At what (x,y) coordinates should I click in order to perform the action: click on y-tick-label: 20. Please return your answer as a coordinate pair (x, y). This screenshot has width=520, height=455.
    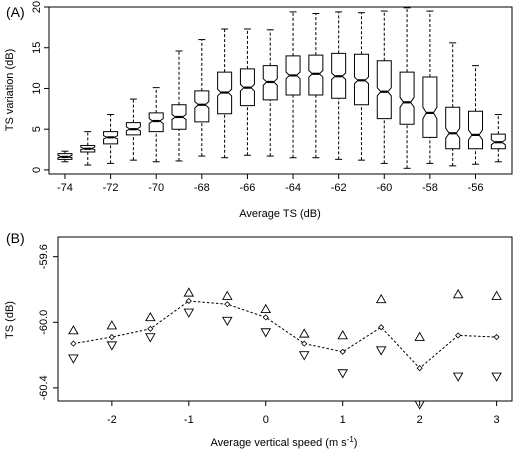
    Looking at the image, I should click on (37, 7).